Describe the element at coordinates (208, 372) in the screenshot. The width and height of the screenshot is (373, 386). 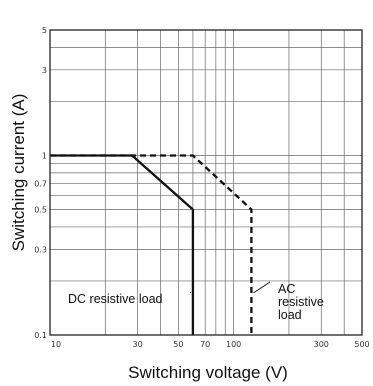
I see `x-axis-title: Switching voltage (V)` at that location.